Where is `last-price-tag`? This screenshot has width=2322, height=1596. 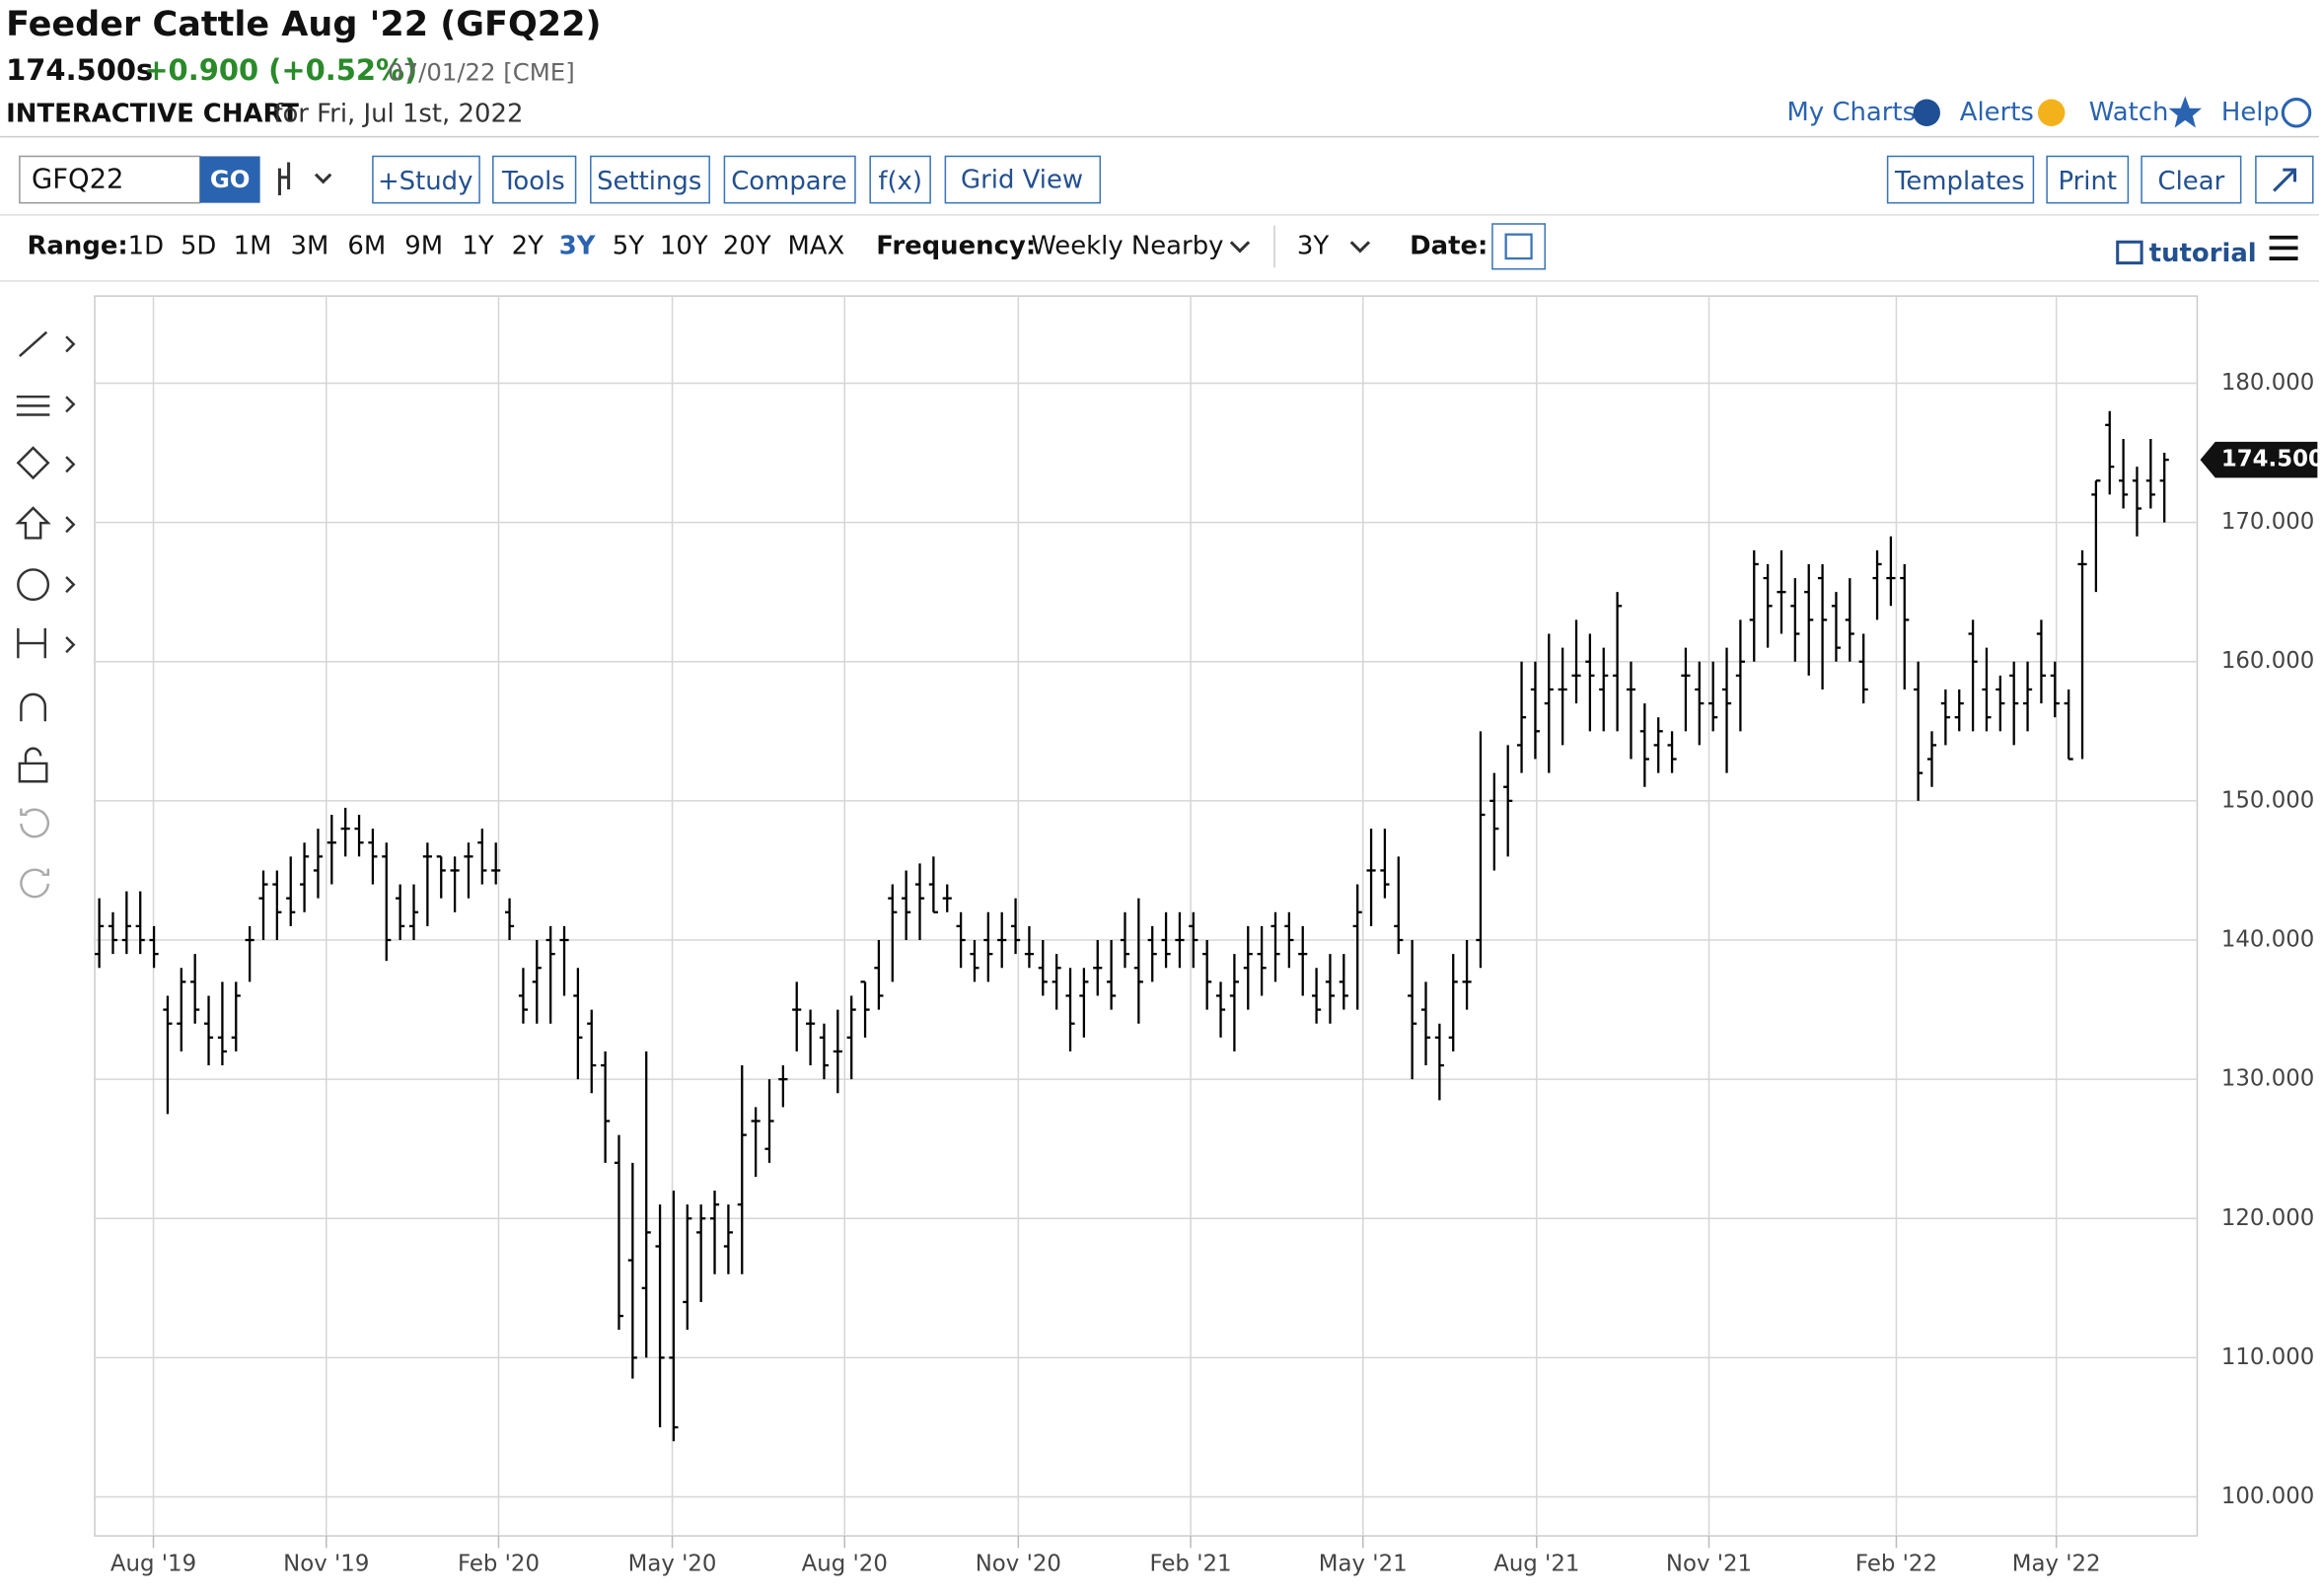
last-price-tag is located at coordinates (2259, 459).